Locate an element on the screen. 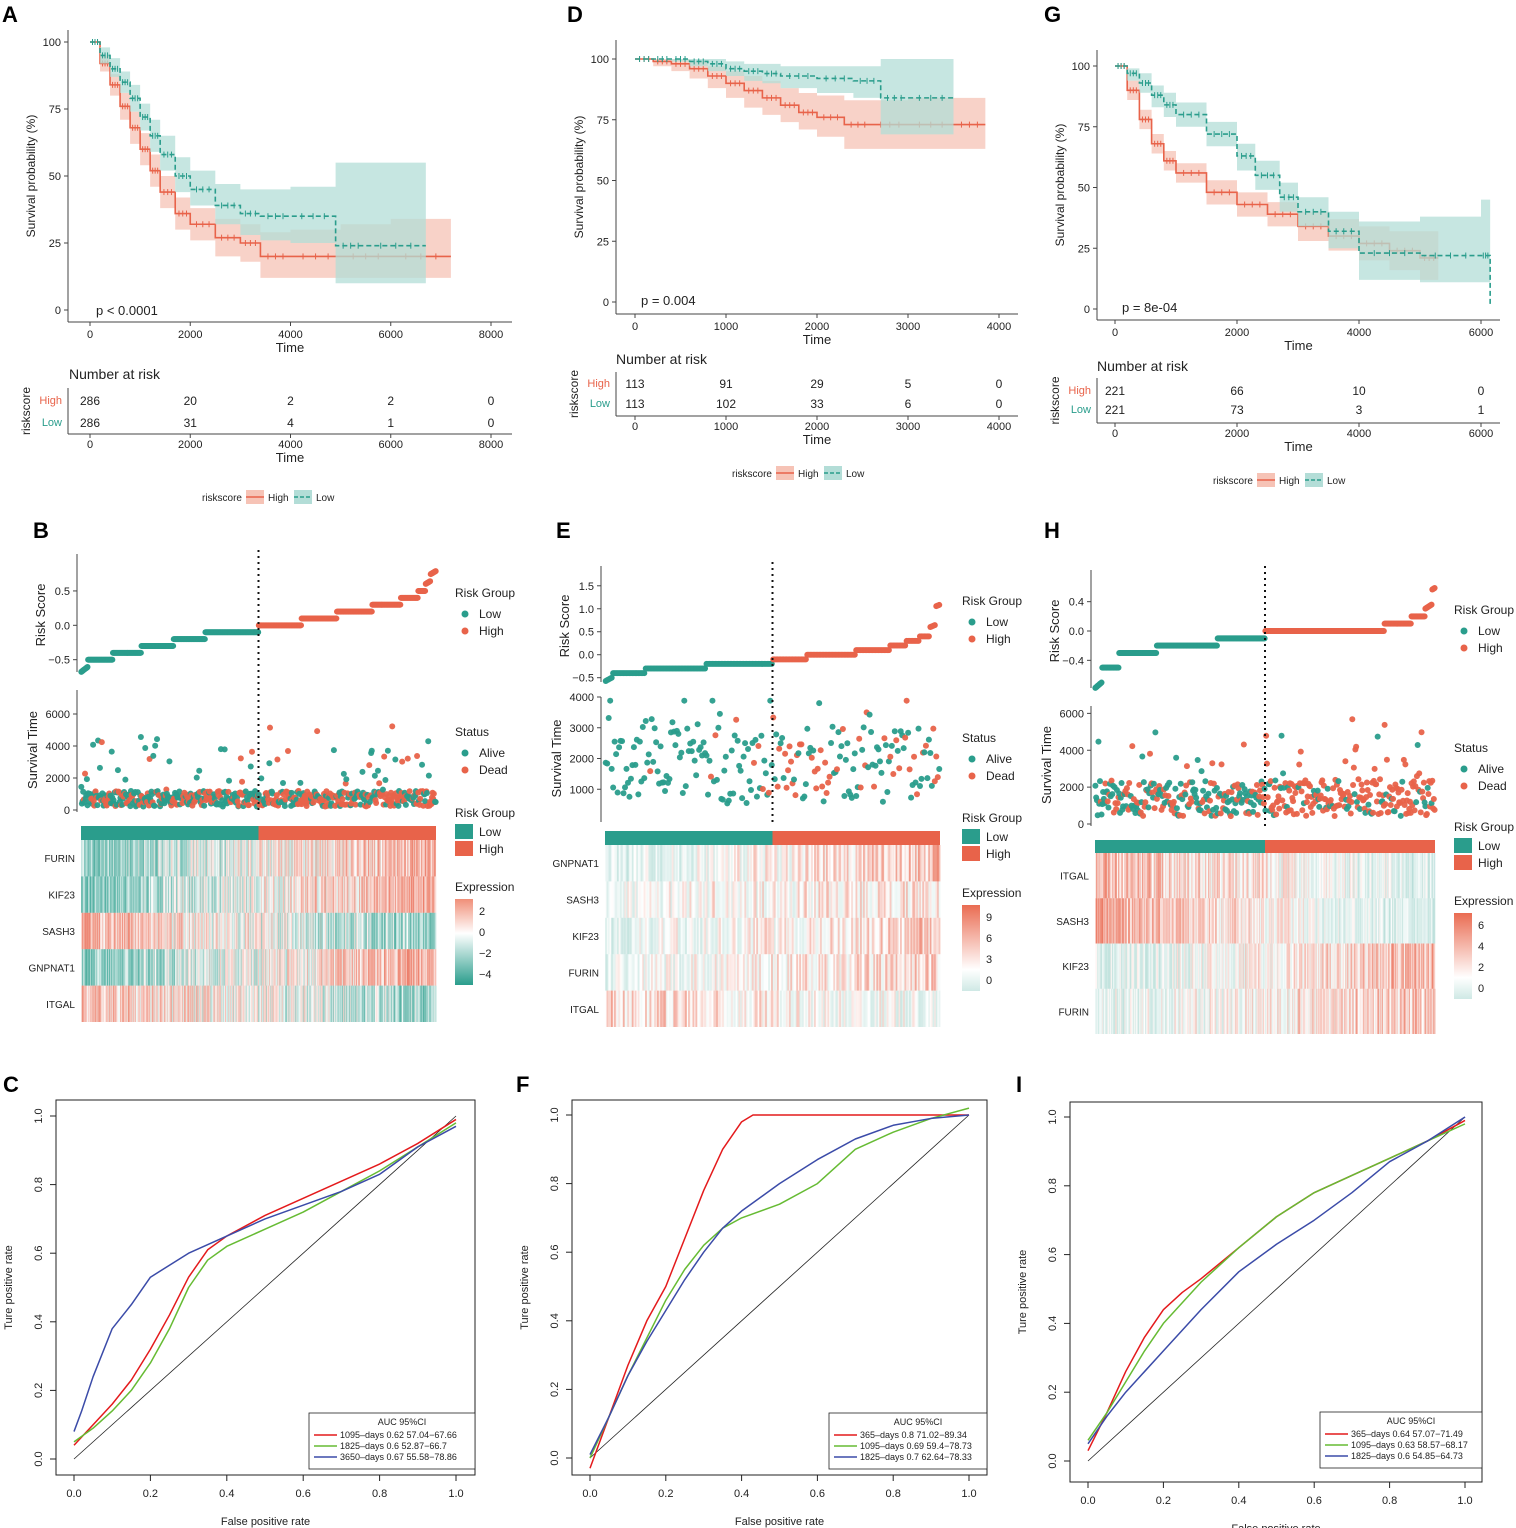 Image resolution: width=1516 pixels, height=1528 pixels. gene-label: ITGAL is located at coordinates (60, 1005).